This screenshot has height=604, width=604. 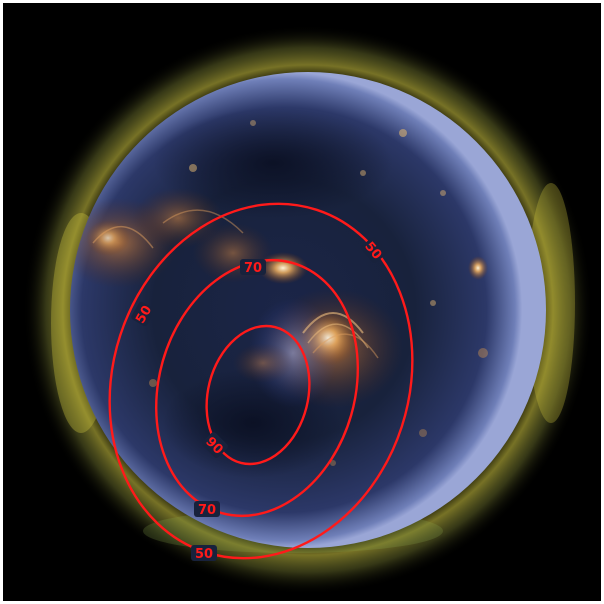 I want to click on contour-label-70-bottom: 70, so click(x=207, y=510).